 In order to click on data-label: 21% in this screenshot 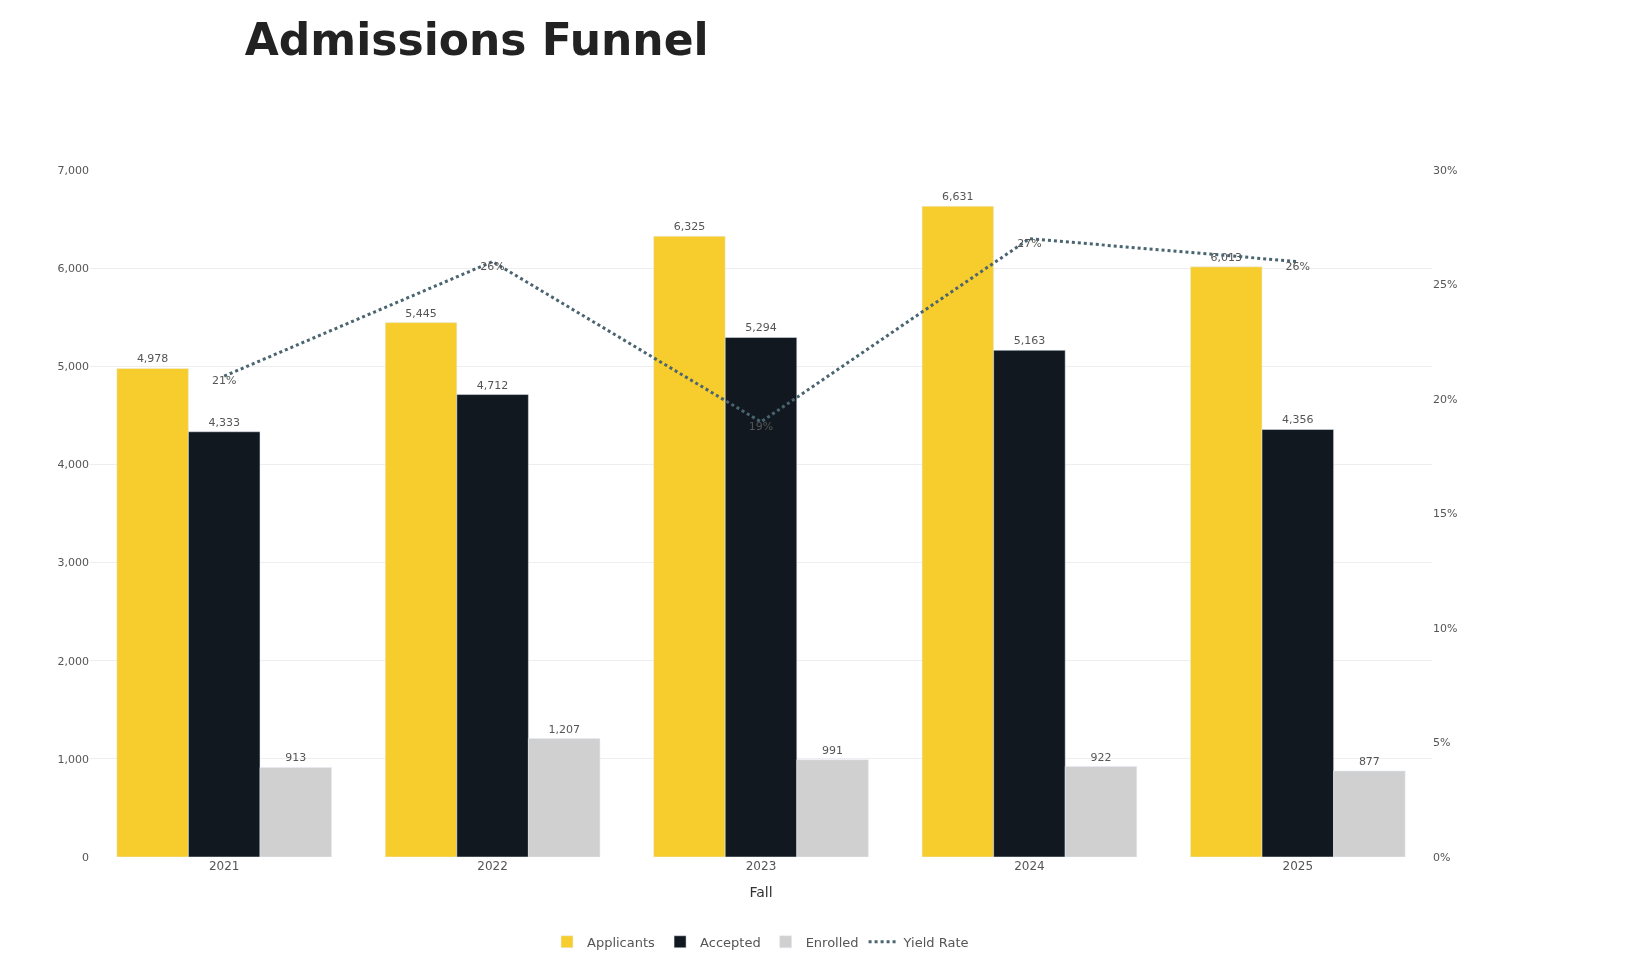, I will do `click(224, 381)`.